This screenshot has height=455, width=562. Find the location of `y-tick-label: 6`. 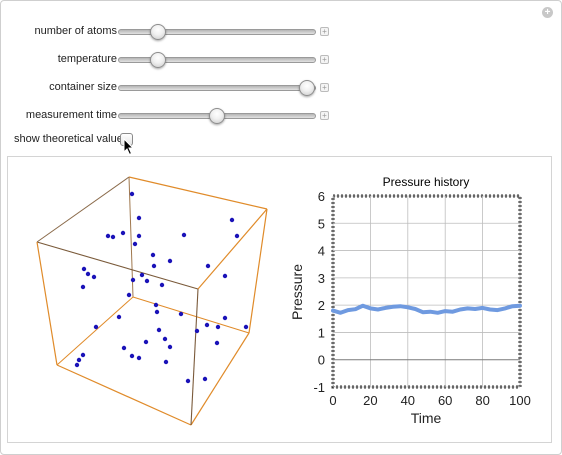

y-tick-label: 6 is located at coordinates (321, 196).